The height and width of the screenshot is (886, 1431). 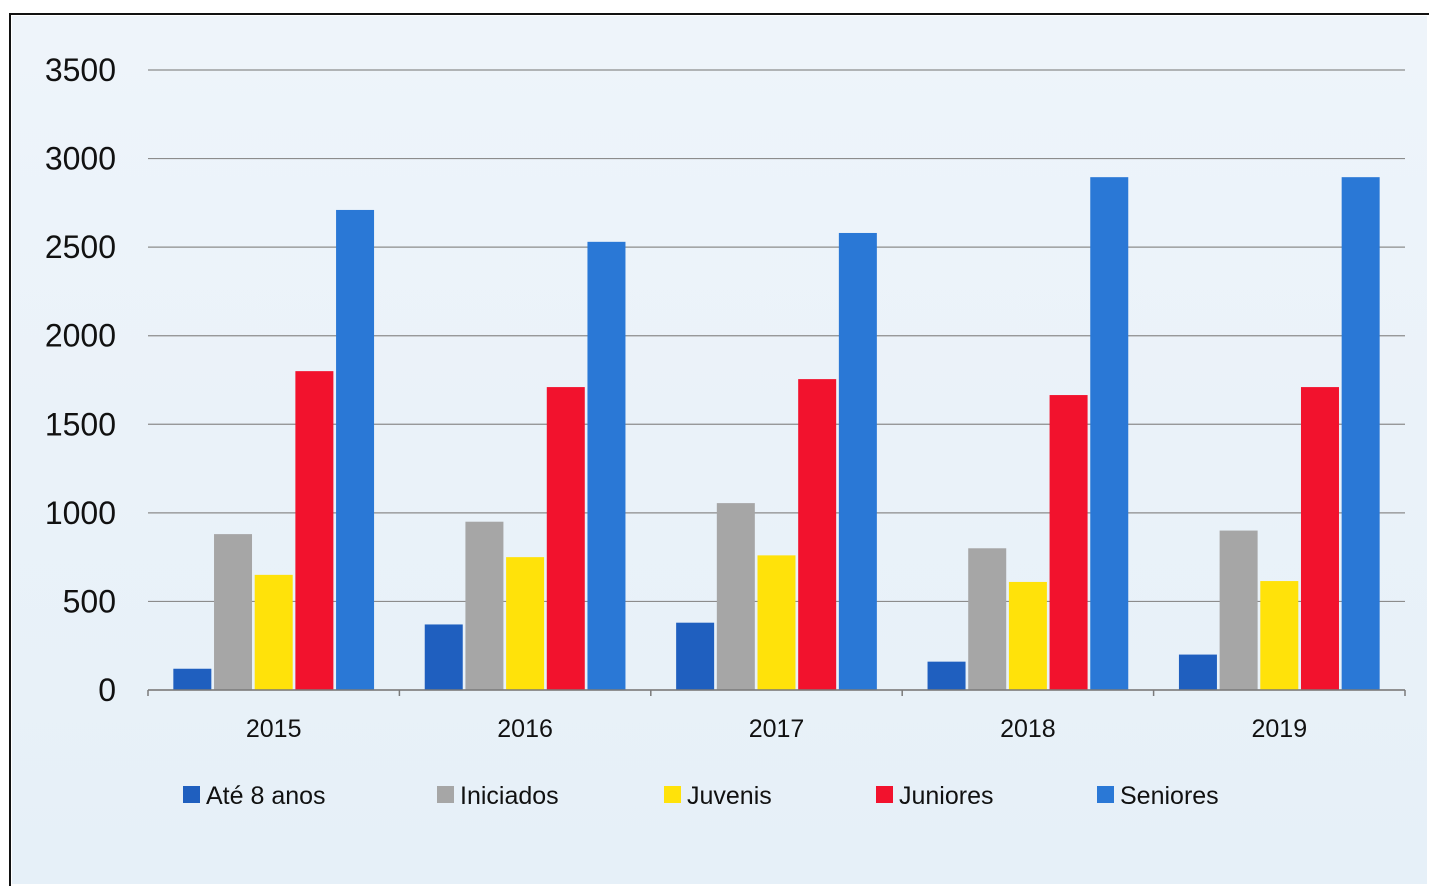 What do you see at coordinates (1279, 729) in the screenshot?
I see `x-tick-label-2019: 2019` at bounding box center [1279, 729].